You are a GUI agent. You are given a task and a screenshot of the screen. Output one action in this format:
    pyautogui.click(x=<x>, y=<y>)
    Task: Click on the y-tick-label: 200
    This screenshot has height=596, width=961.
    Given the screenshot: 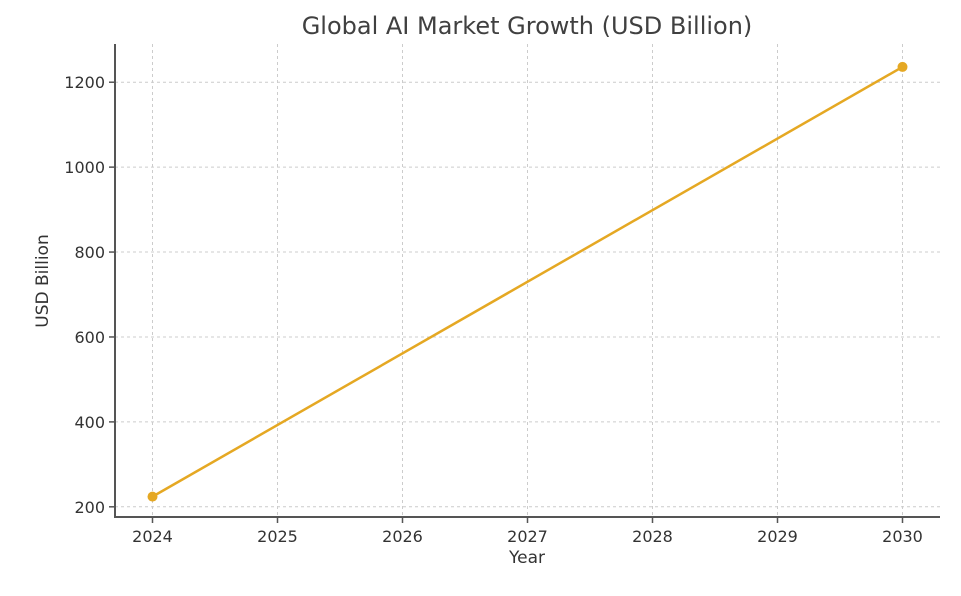 What is the action you would take?
    pyautogui.click(x=89, y=507)
    